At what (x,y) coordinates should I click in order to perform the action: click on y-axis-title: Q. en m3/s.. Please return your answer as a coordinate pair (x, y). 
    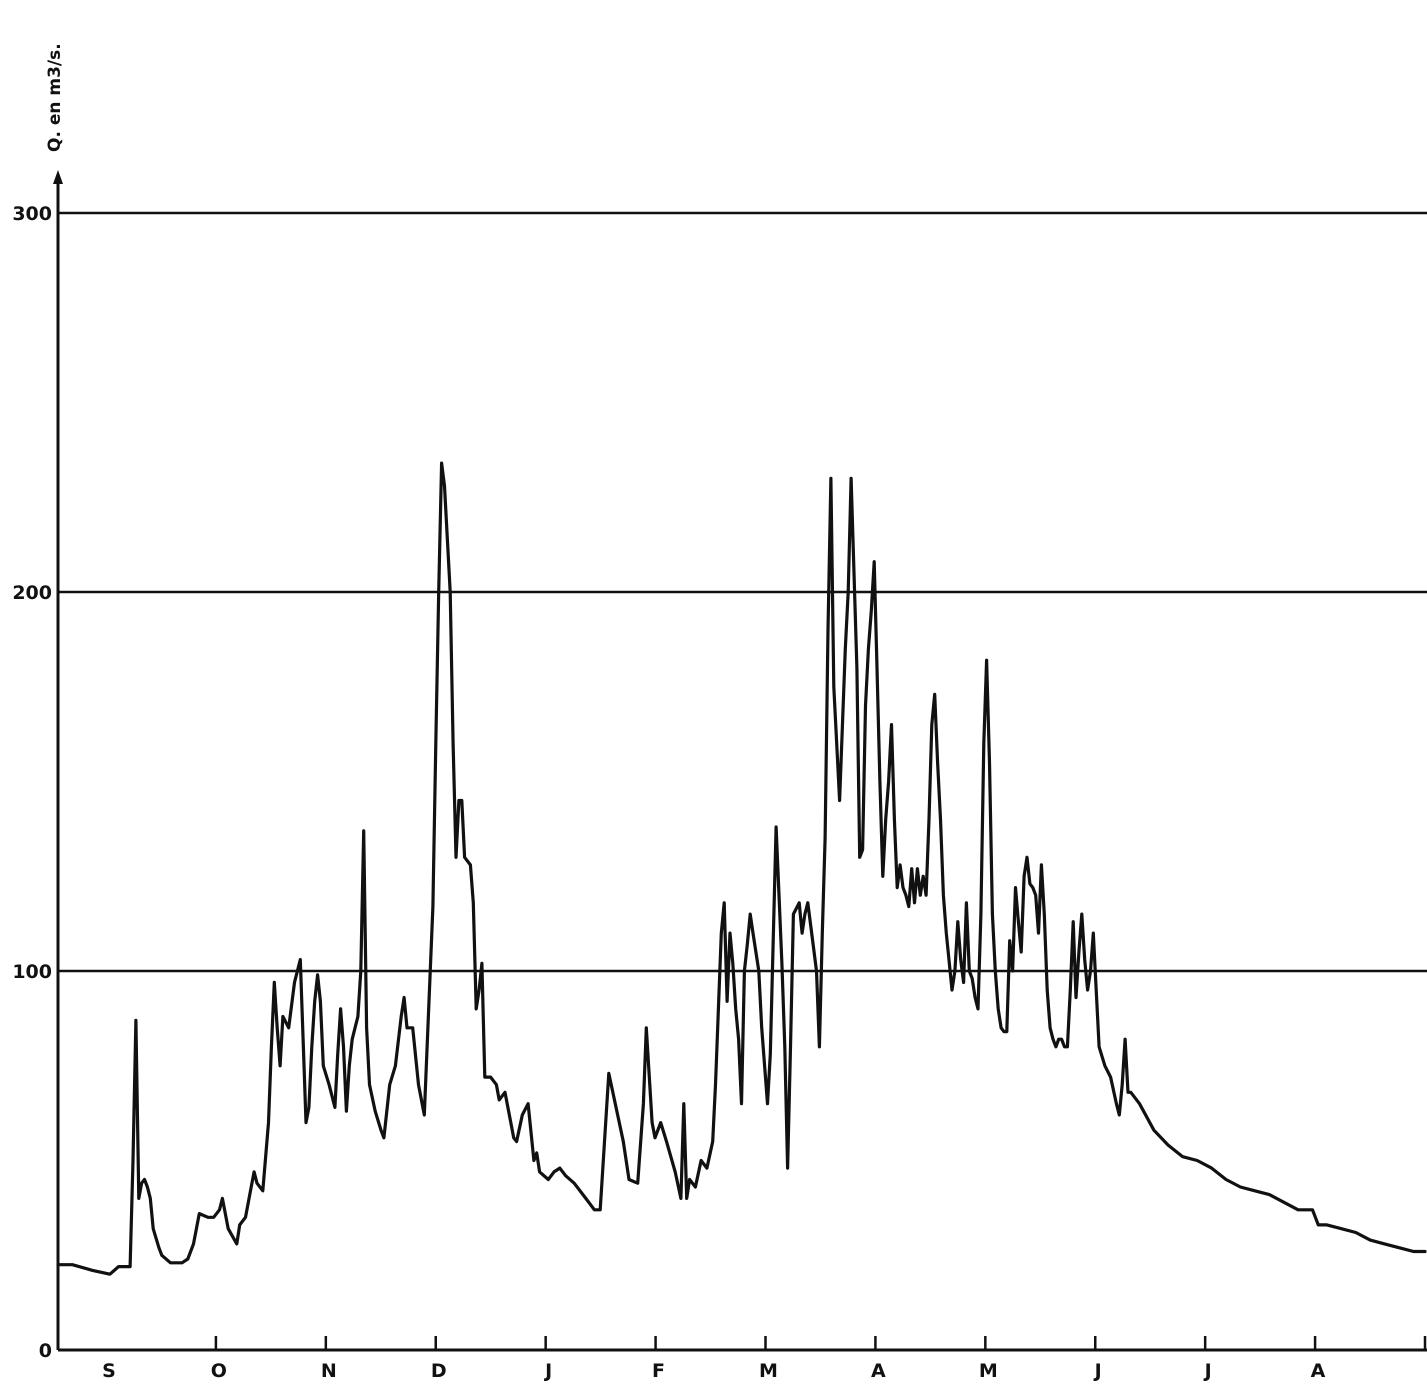
    Looking at the image, I should click on (55, 97).